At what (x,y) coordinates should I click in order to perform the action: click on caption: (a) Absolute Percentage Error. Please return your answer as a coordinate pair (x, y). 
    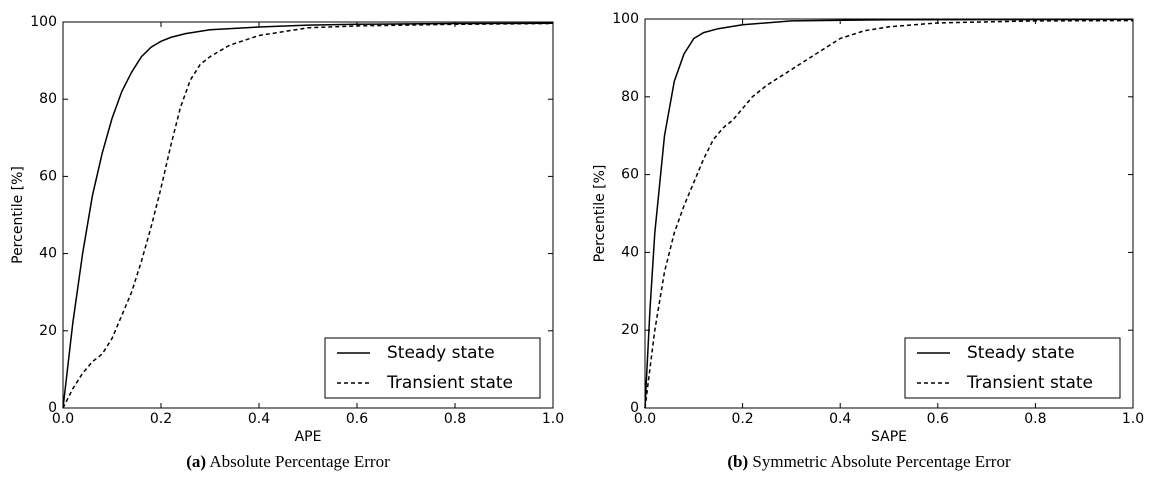
    Looking at the image, I should click on (288, 461).